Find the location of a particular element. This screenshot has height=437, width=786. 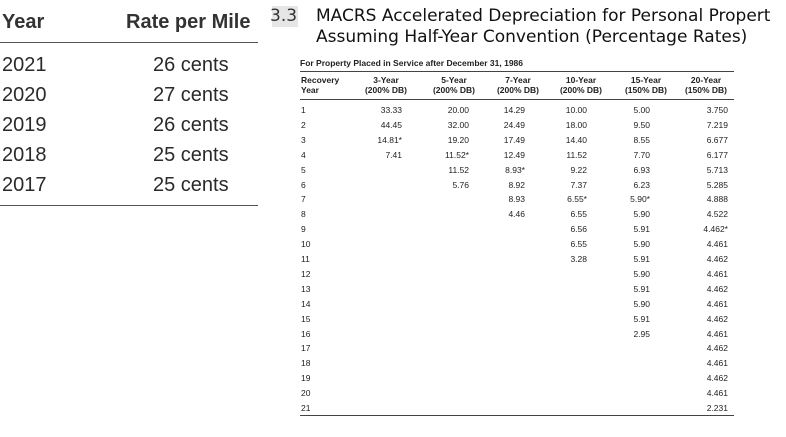

year-cell: 2020 is located at coordinates (24, 95).